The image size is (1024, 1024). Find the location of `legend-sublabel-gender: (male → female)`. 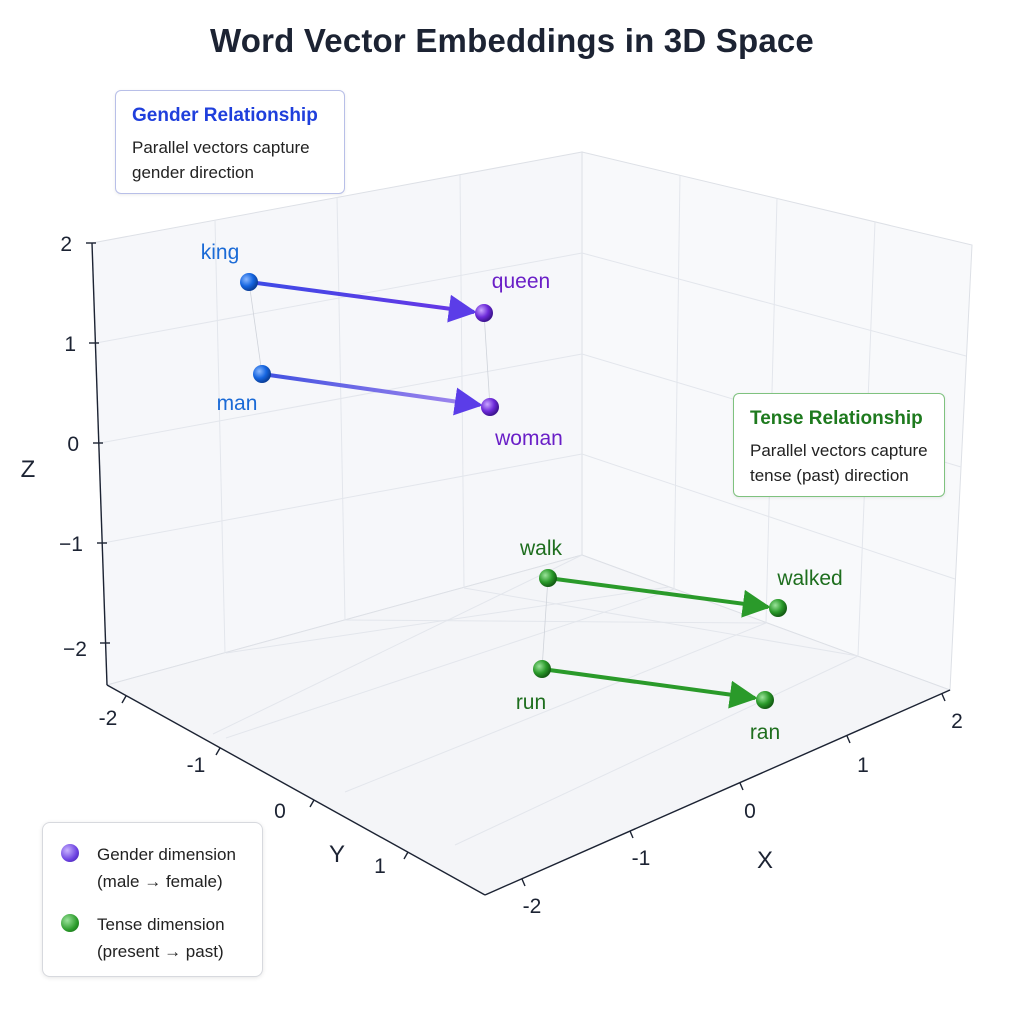

legend-sublabel-gender: (male → female) is located at coordinates (160, 881).